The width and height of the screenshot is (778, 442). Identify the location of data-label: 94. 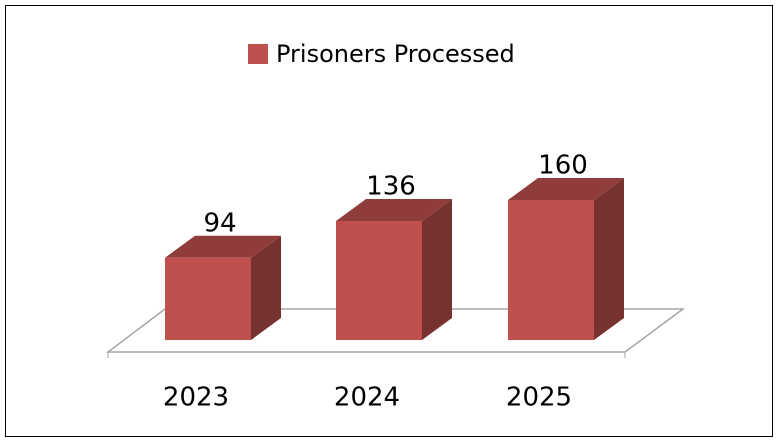
(219, 223).